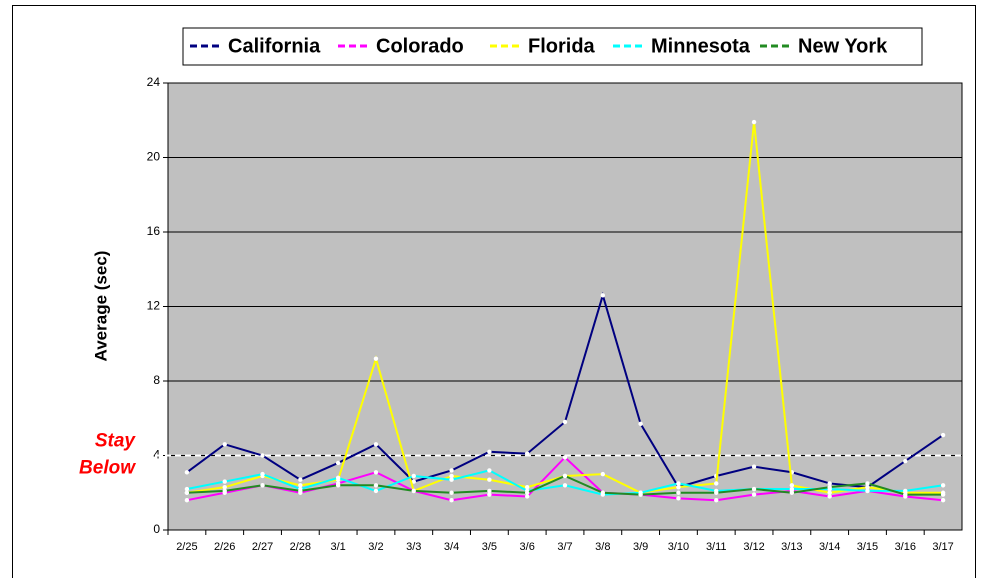 The height and width of the screenshot is (578, 989). What do you see at coordinates (905, 547) in the screenshot?
I see `x-tick-label: 3/16` at bounding box center [905, 547].